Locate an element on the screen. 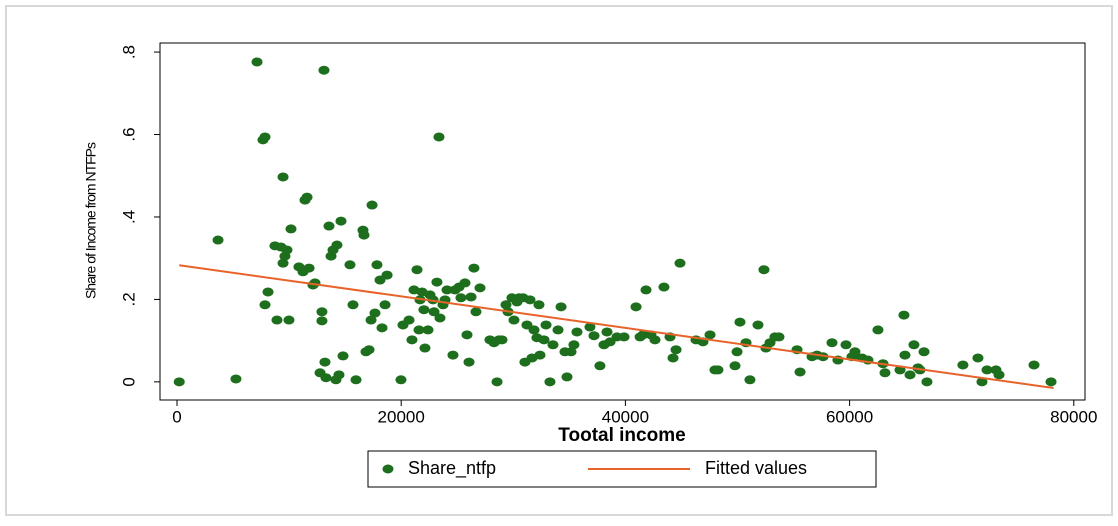  y-tick-label: .6 is located at coordinates (128, 134).